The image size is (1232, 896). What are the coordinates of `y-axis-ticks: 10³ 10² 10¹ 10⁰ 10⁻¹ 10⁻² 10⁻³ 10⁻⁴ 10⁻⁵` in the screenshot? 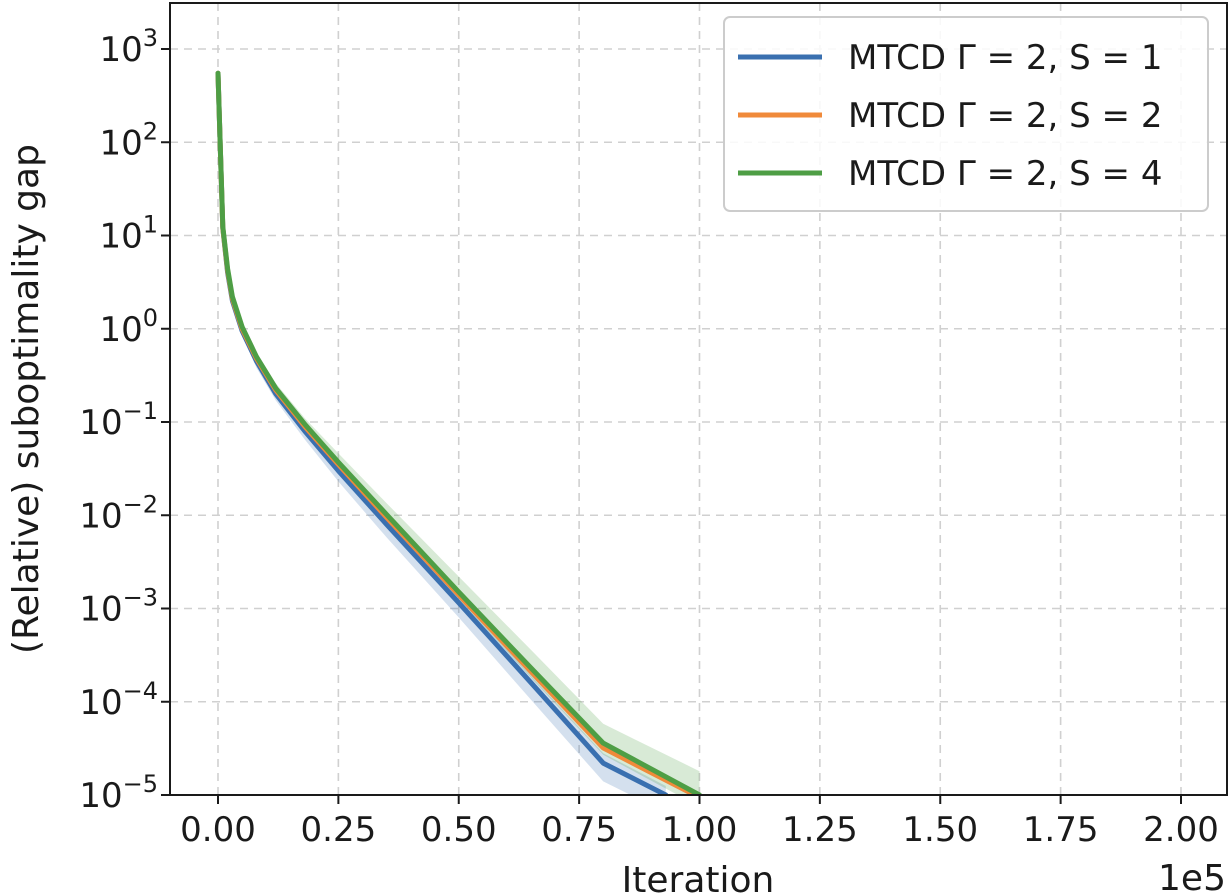 It's located at (124, 420).